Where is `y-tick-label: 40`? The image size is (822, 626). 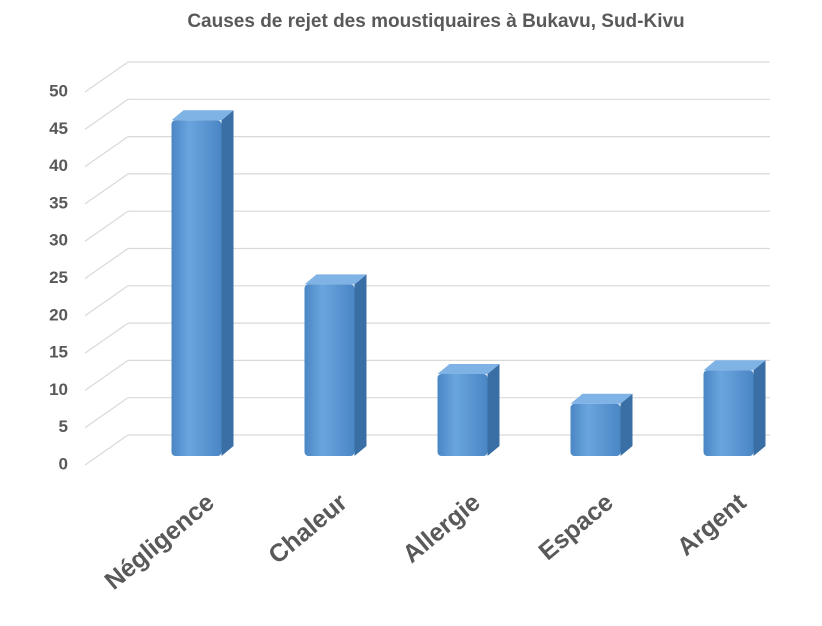
y-tick-label: 40 is located at coordinates (58, 165).